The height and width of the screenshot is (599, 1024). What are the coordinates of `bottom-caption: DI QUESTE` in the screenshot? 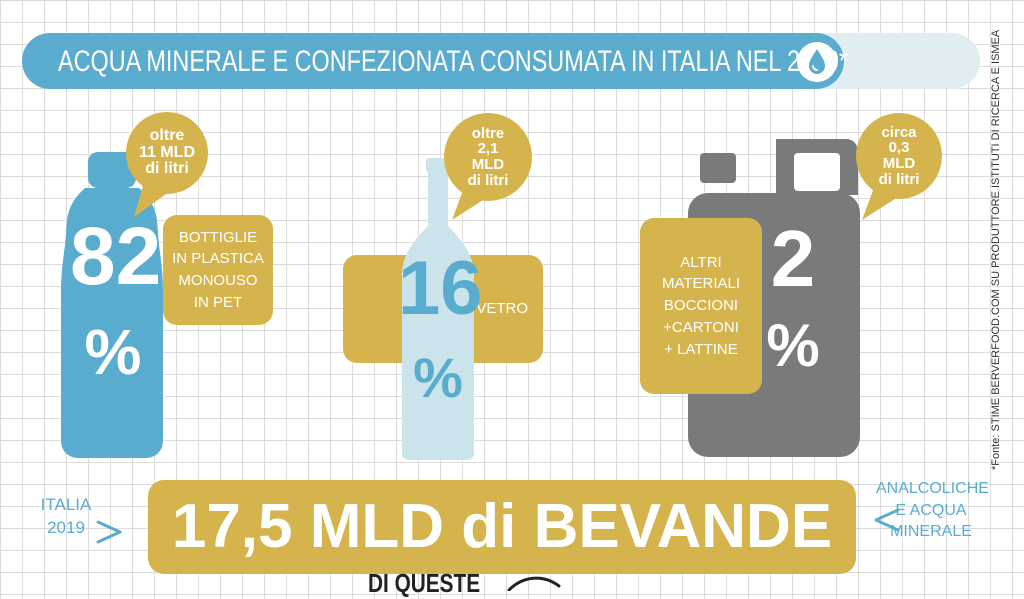 It's located at (424, 583).